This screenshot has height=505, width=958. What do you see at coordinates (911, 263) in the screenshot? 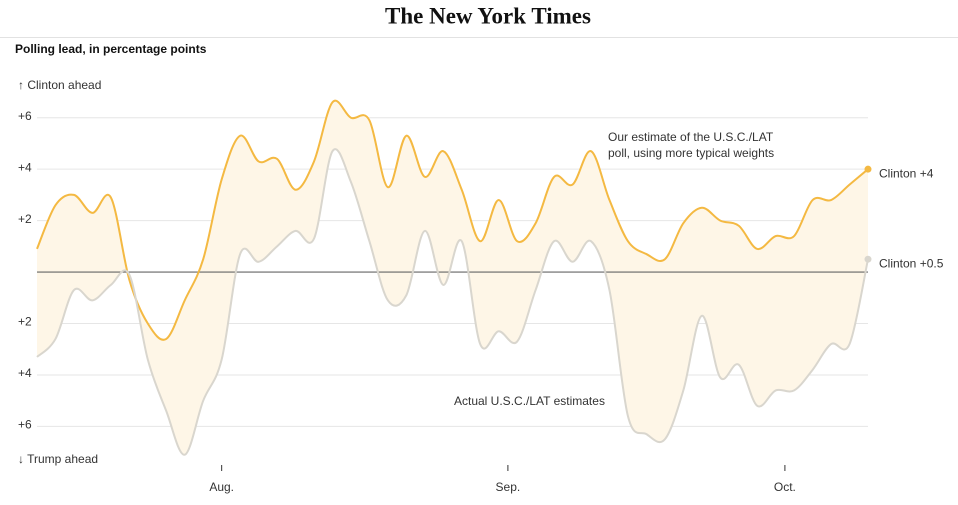
I see `end-label: Clinton +0.5` at bounding box center [911, 263].